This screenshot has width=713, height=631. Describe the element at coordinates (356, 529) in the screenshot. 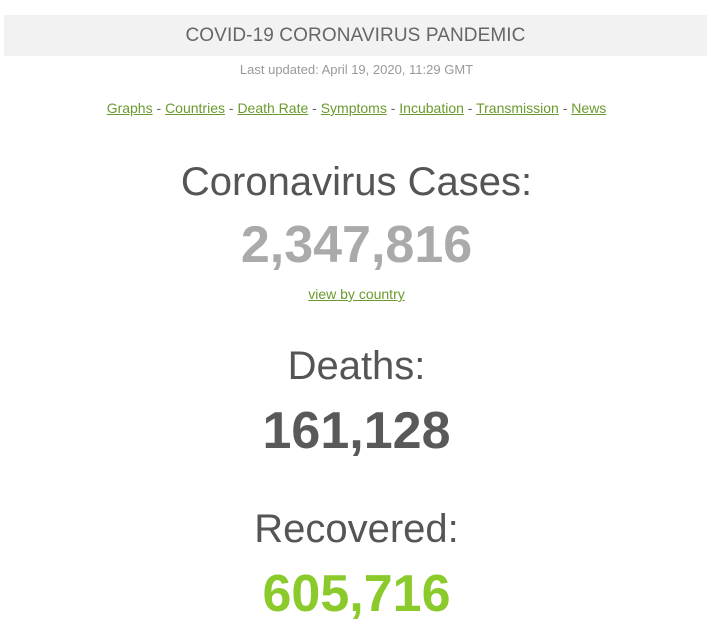

I see `recovered-label: Recovered:` at that location.